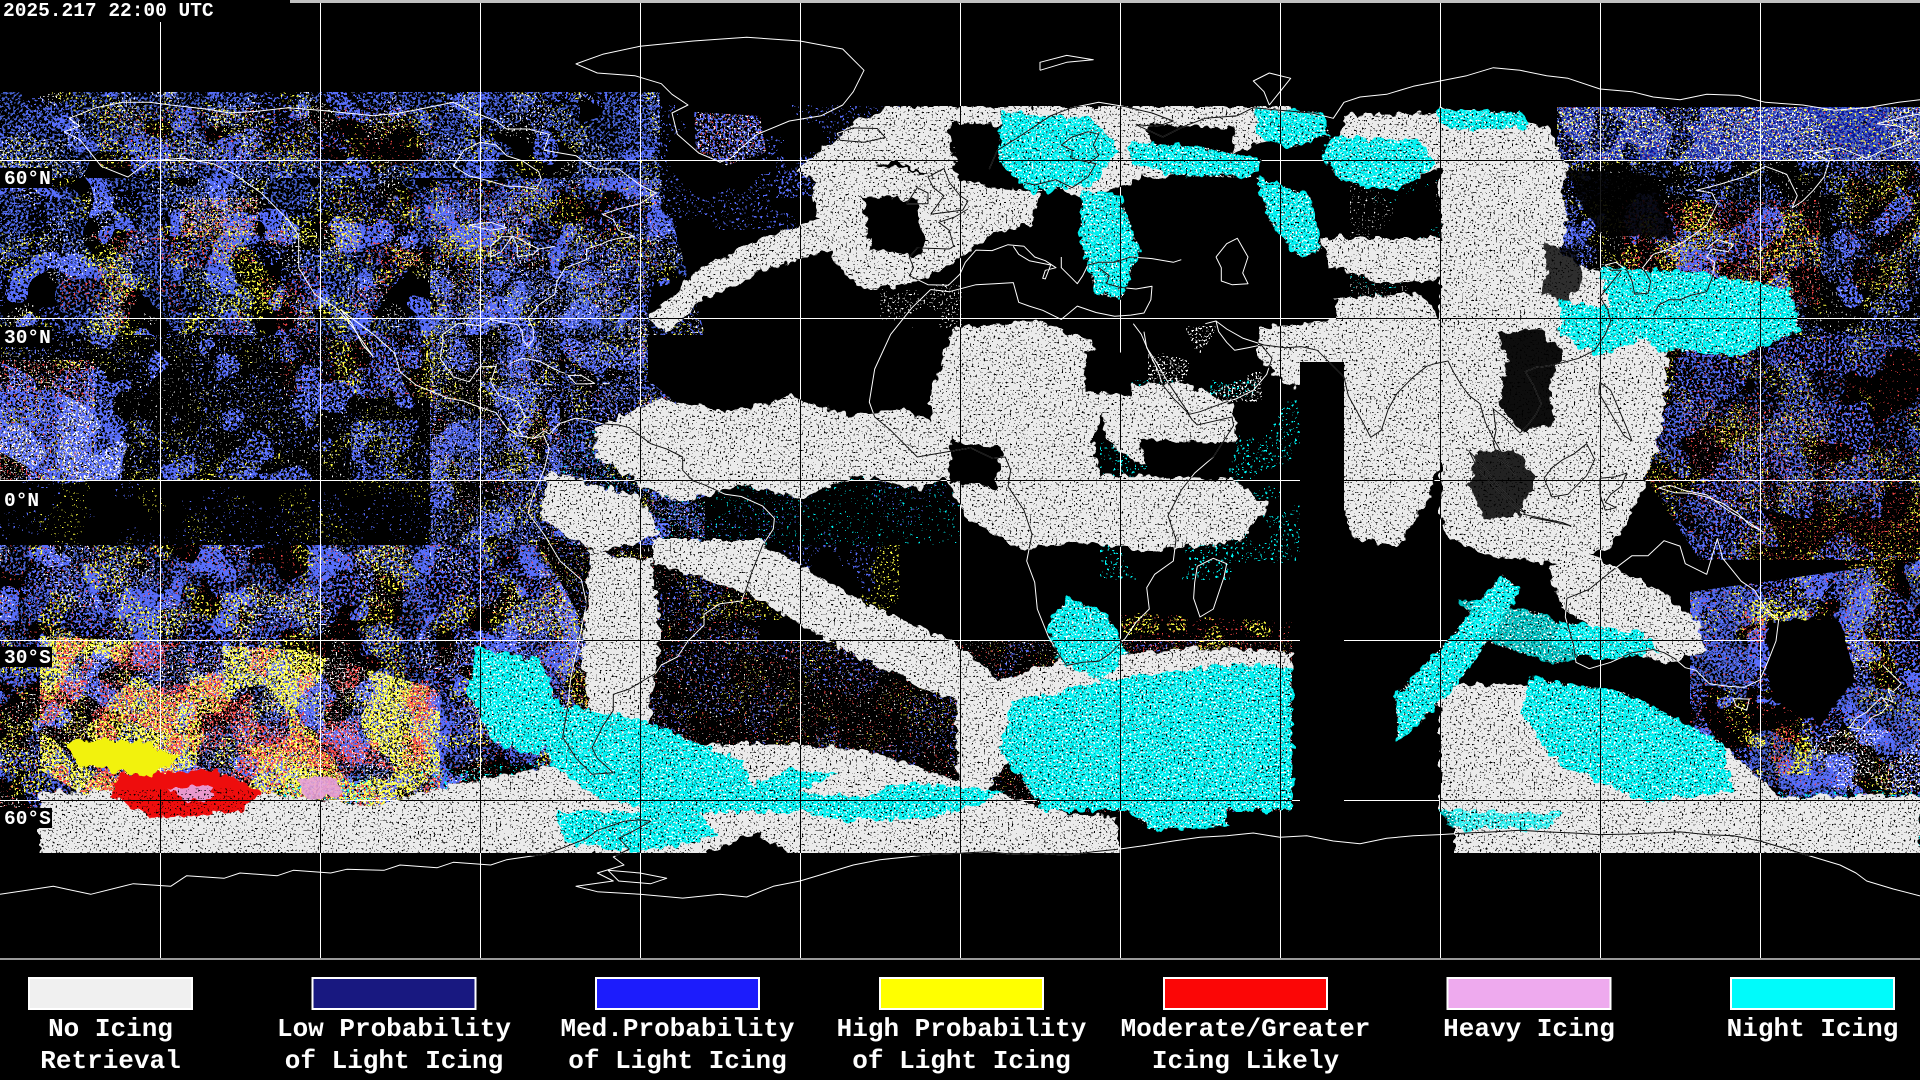  Describe the element at coordinates (394, 1029) in the screenshot. I see `svg-text: Low Probability` at that location.